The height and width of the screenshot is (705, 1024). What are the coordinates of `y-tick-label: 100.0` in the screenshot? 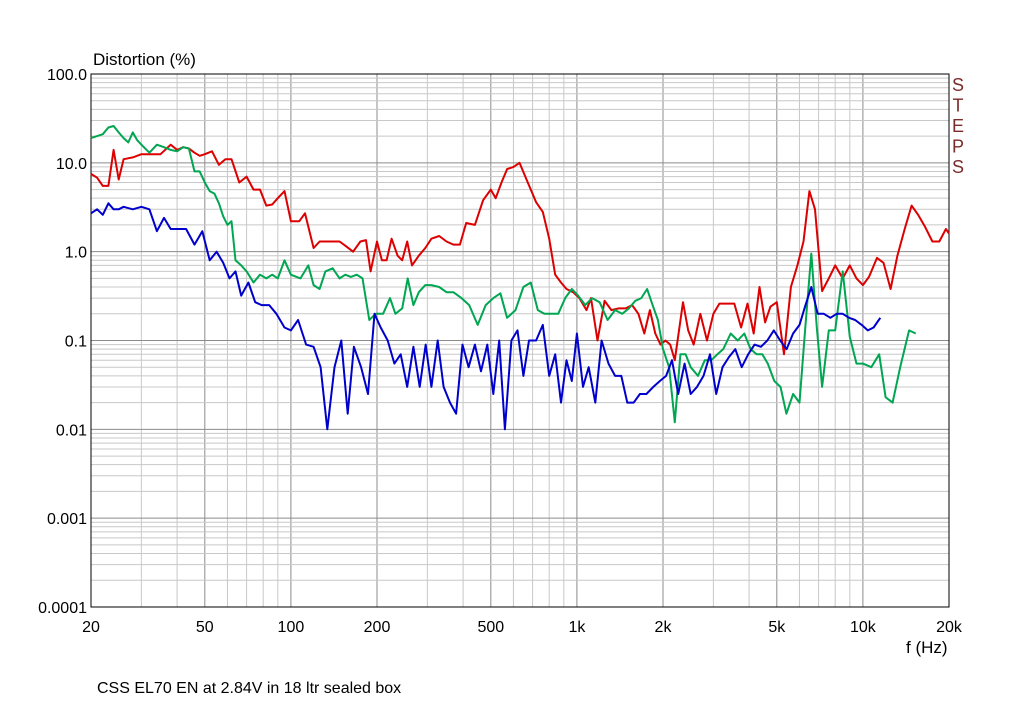 It's located at (67, 75).